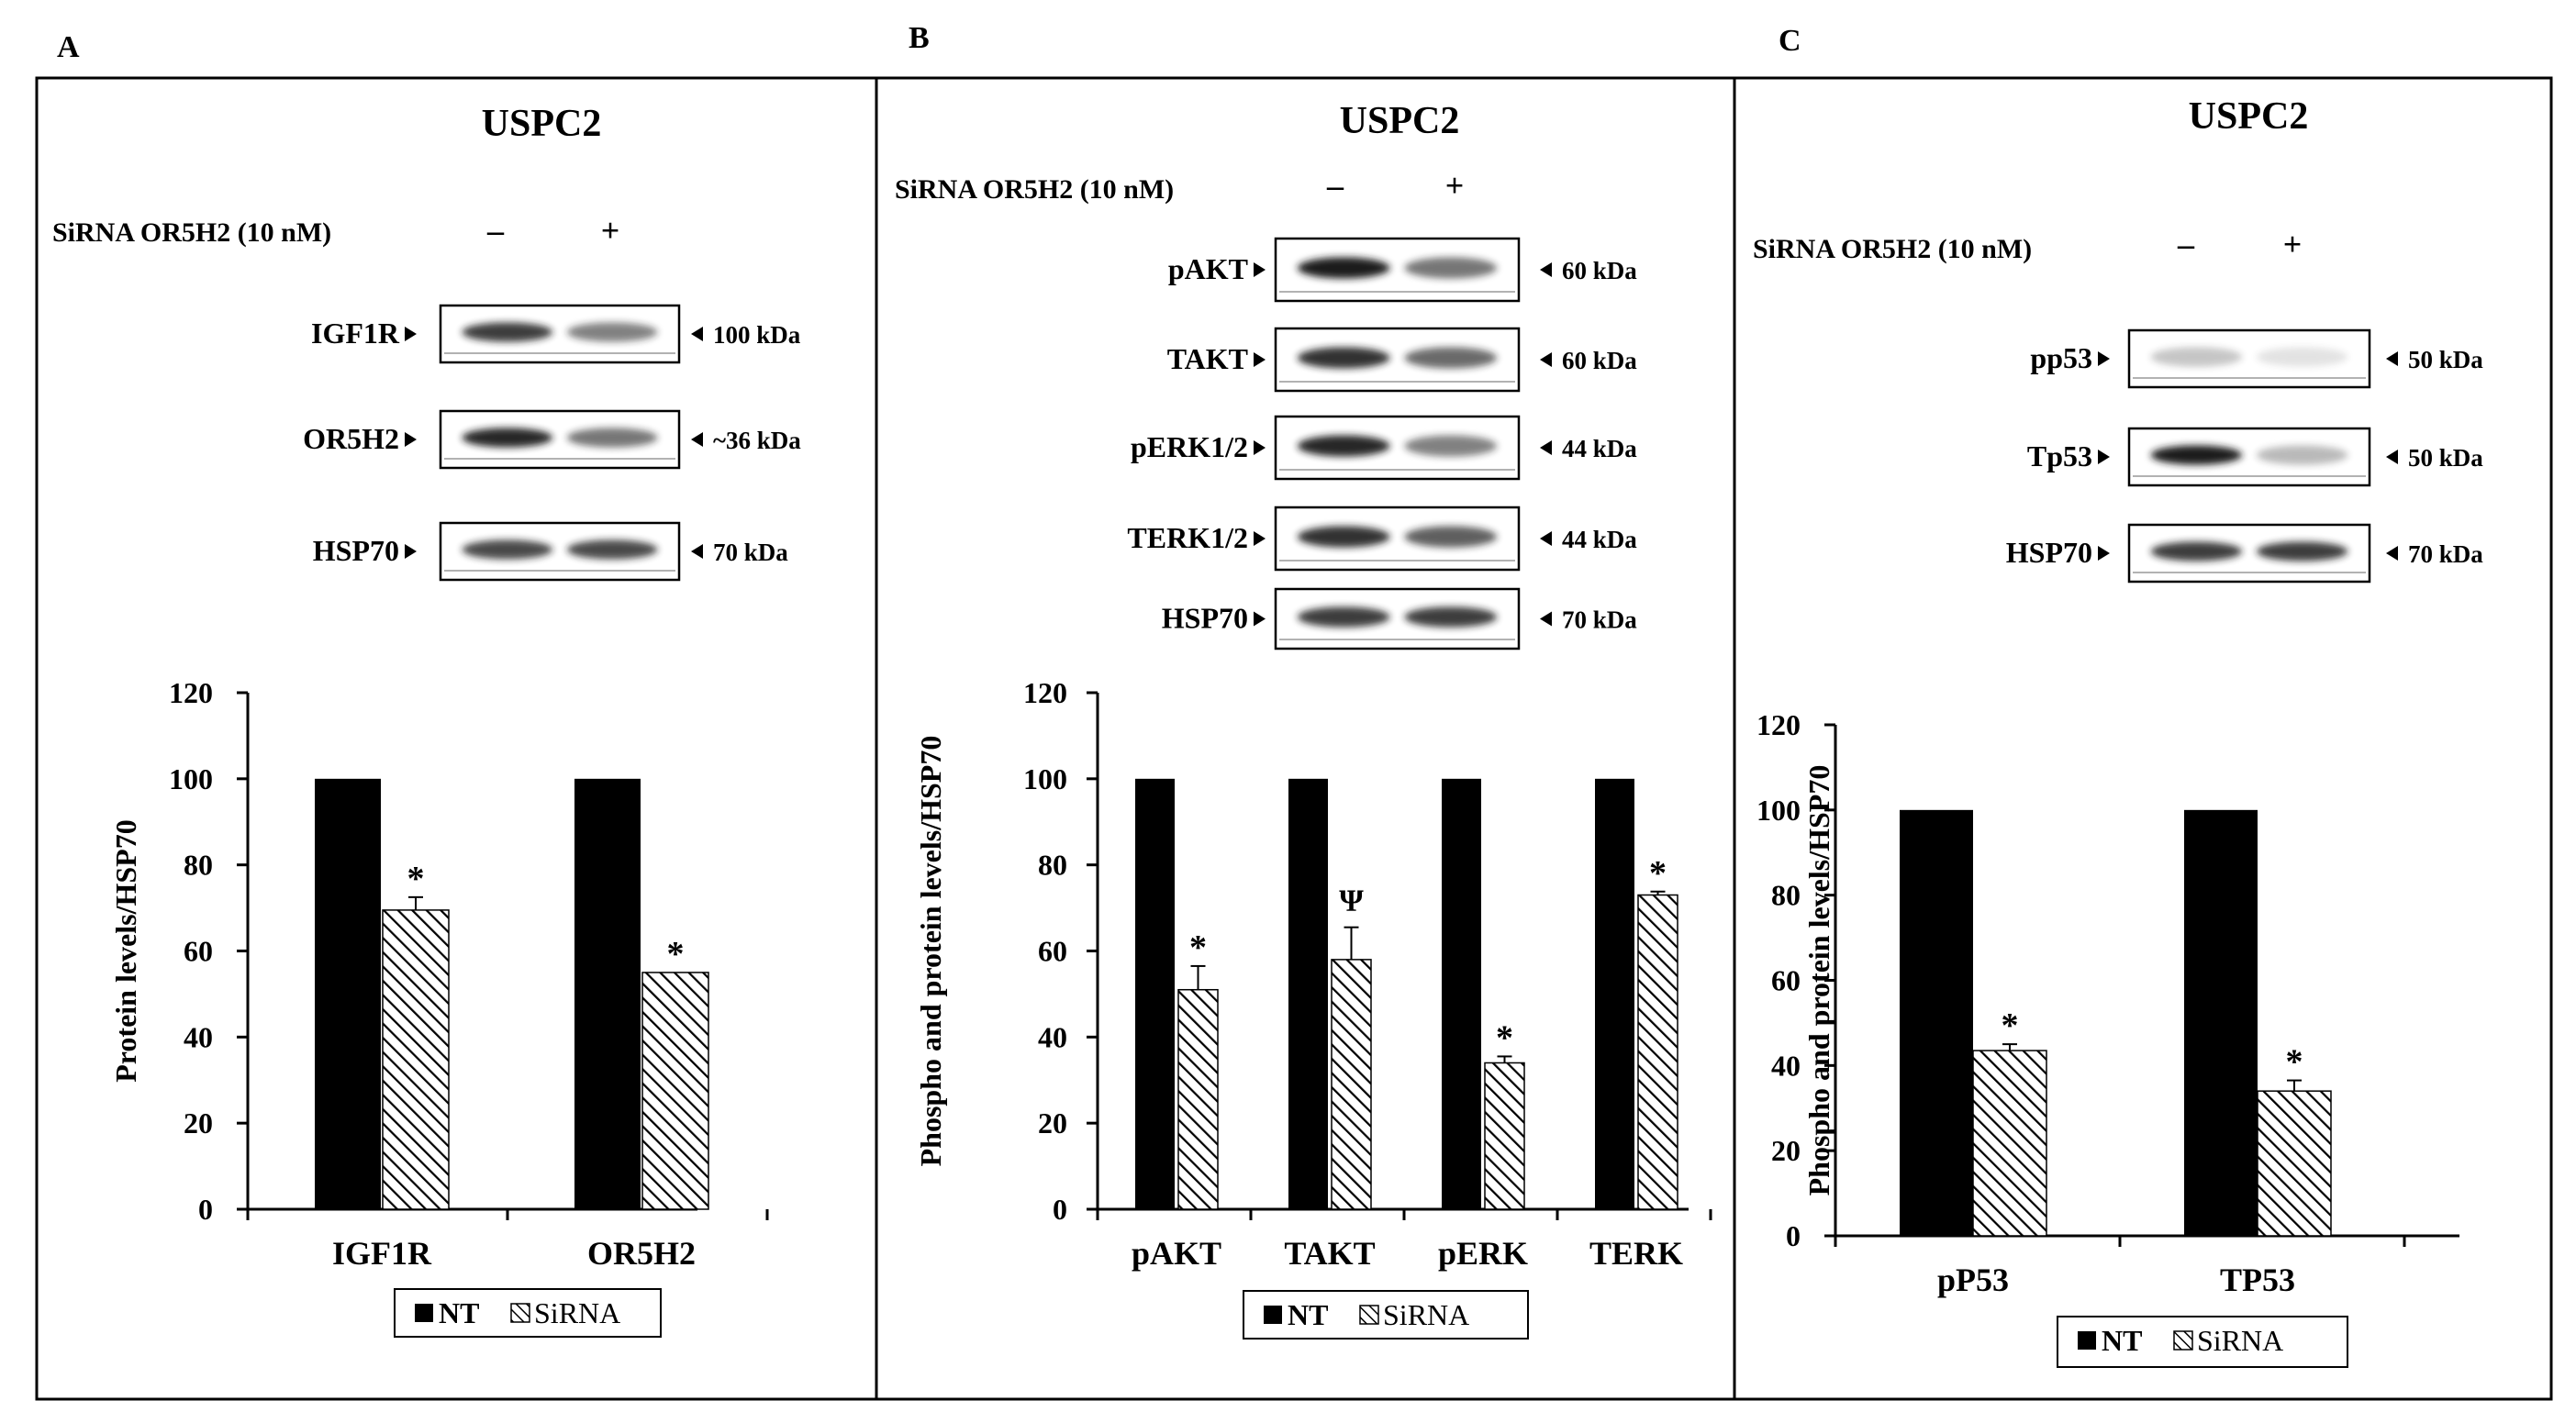 The width and height of the screenshot is (2576, 1423). Describe the element at coordinates (556, 334) in the screenshot. I see `blot-row-igf1r: IGF1R 100 kDa` at that location.